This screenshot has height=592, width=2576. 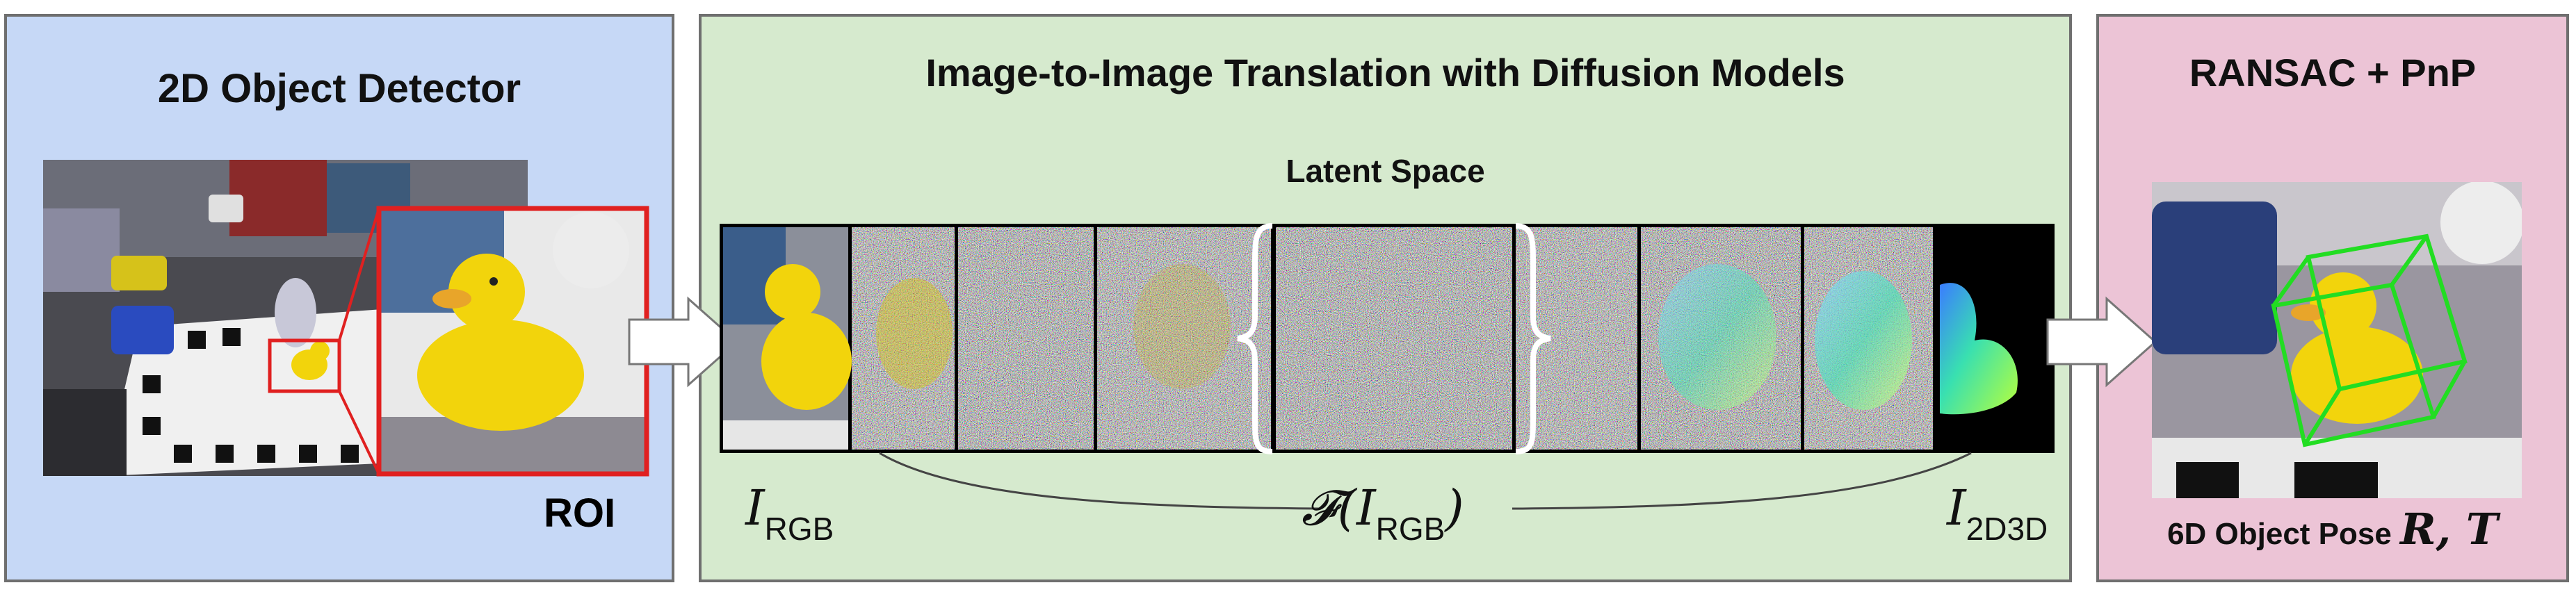 I want to click on pose-label: 6D Object Pose R, T, so click(x=2332, y=529).